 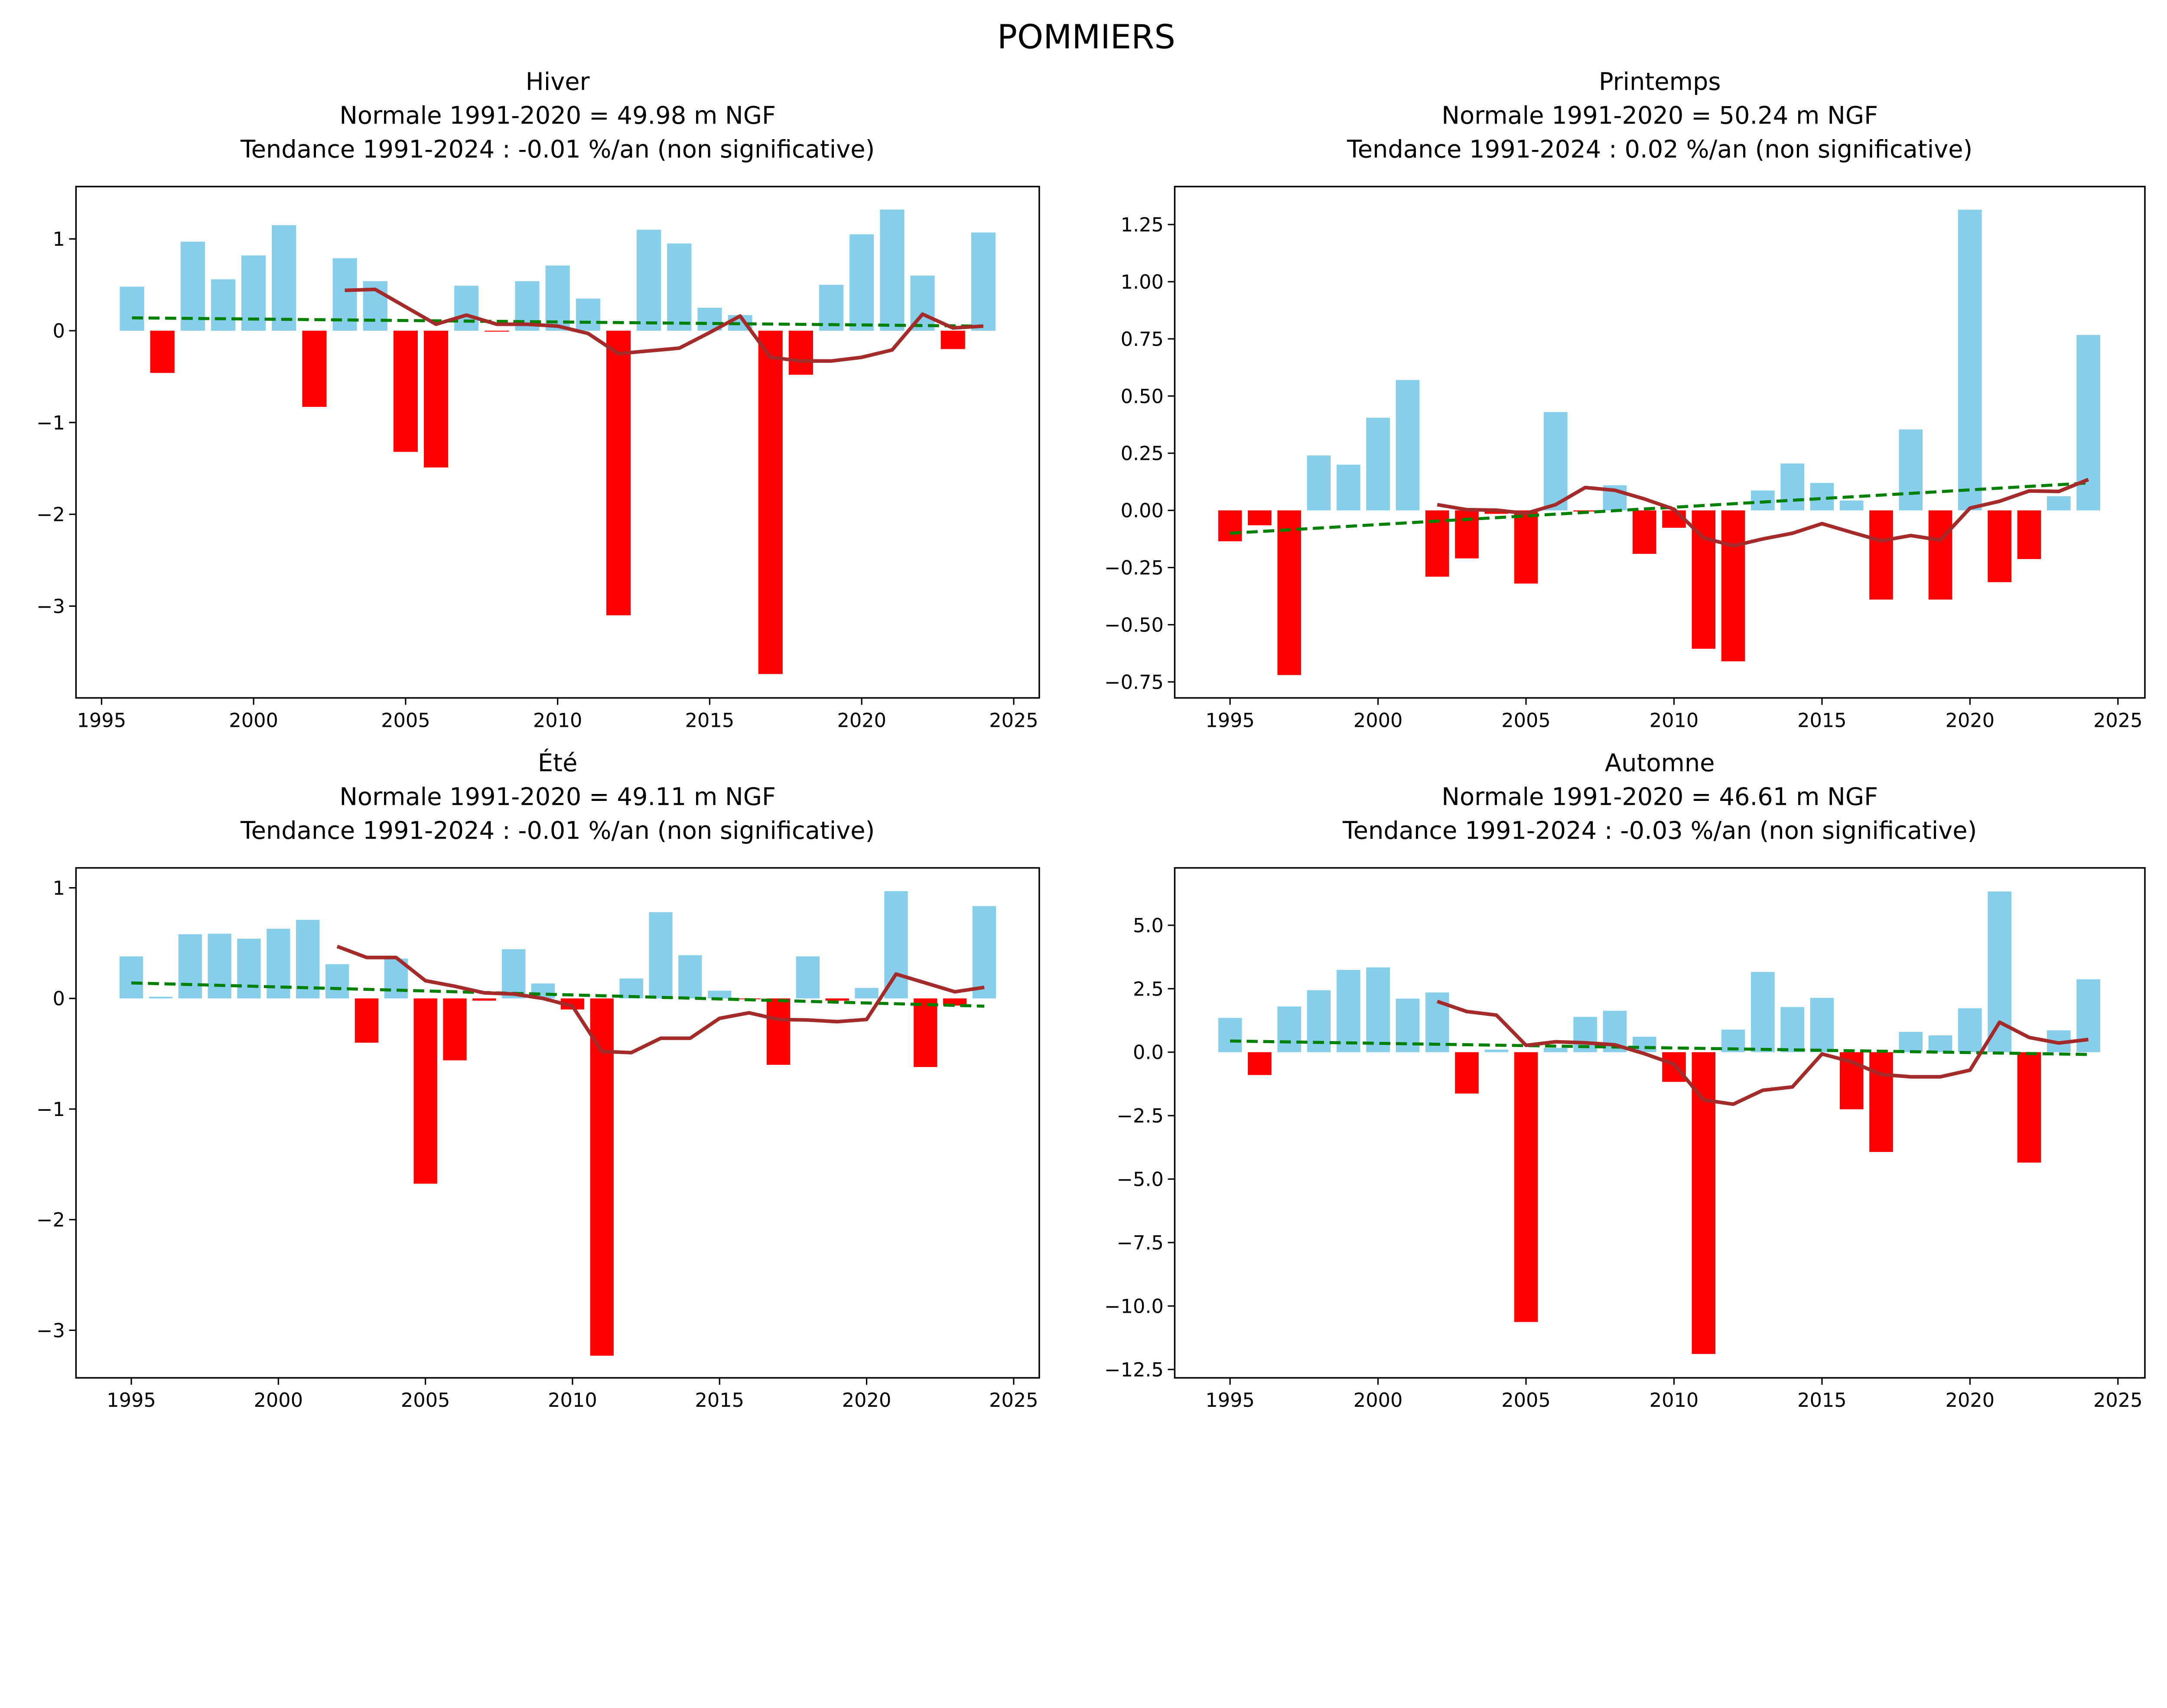 I want to click on y-tick-label: −7.5, so click(x=1140, y=1243).